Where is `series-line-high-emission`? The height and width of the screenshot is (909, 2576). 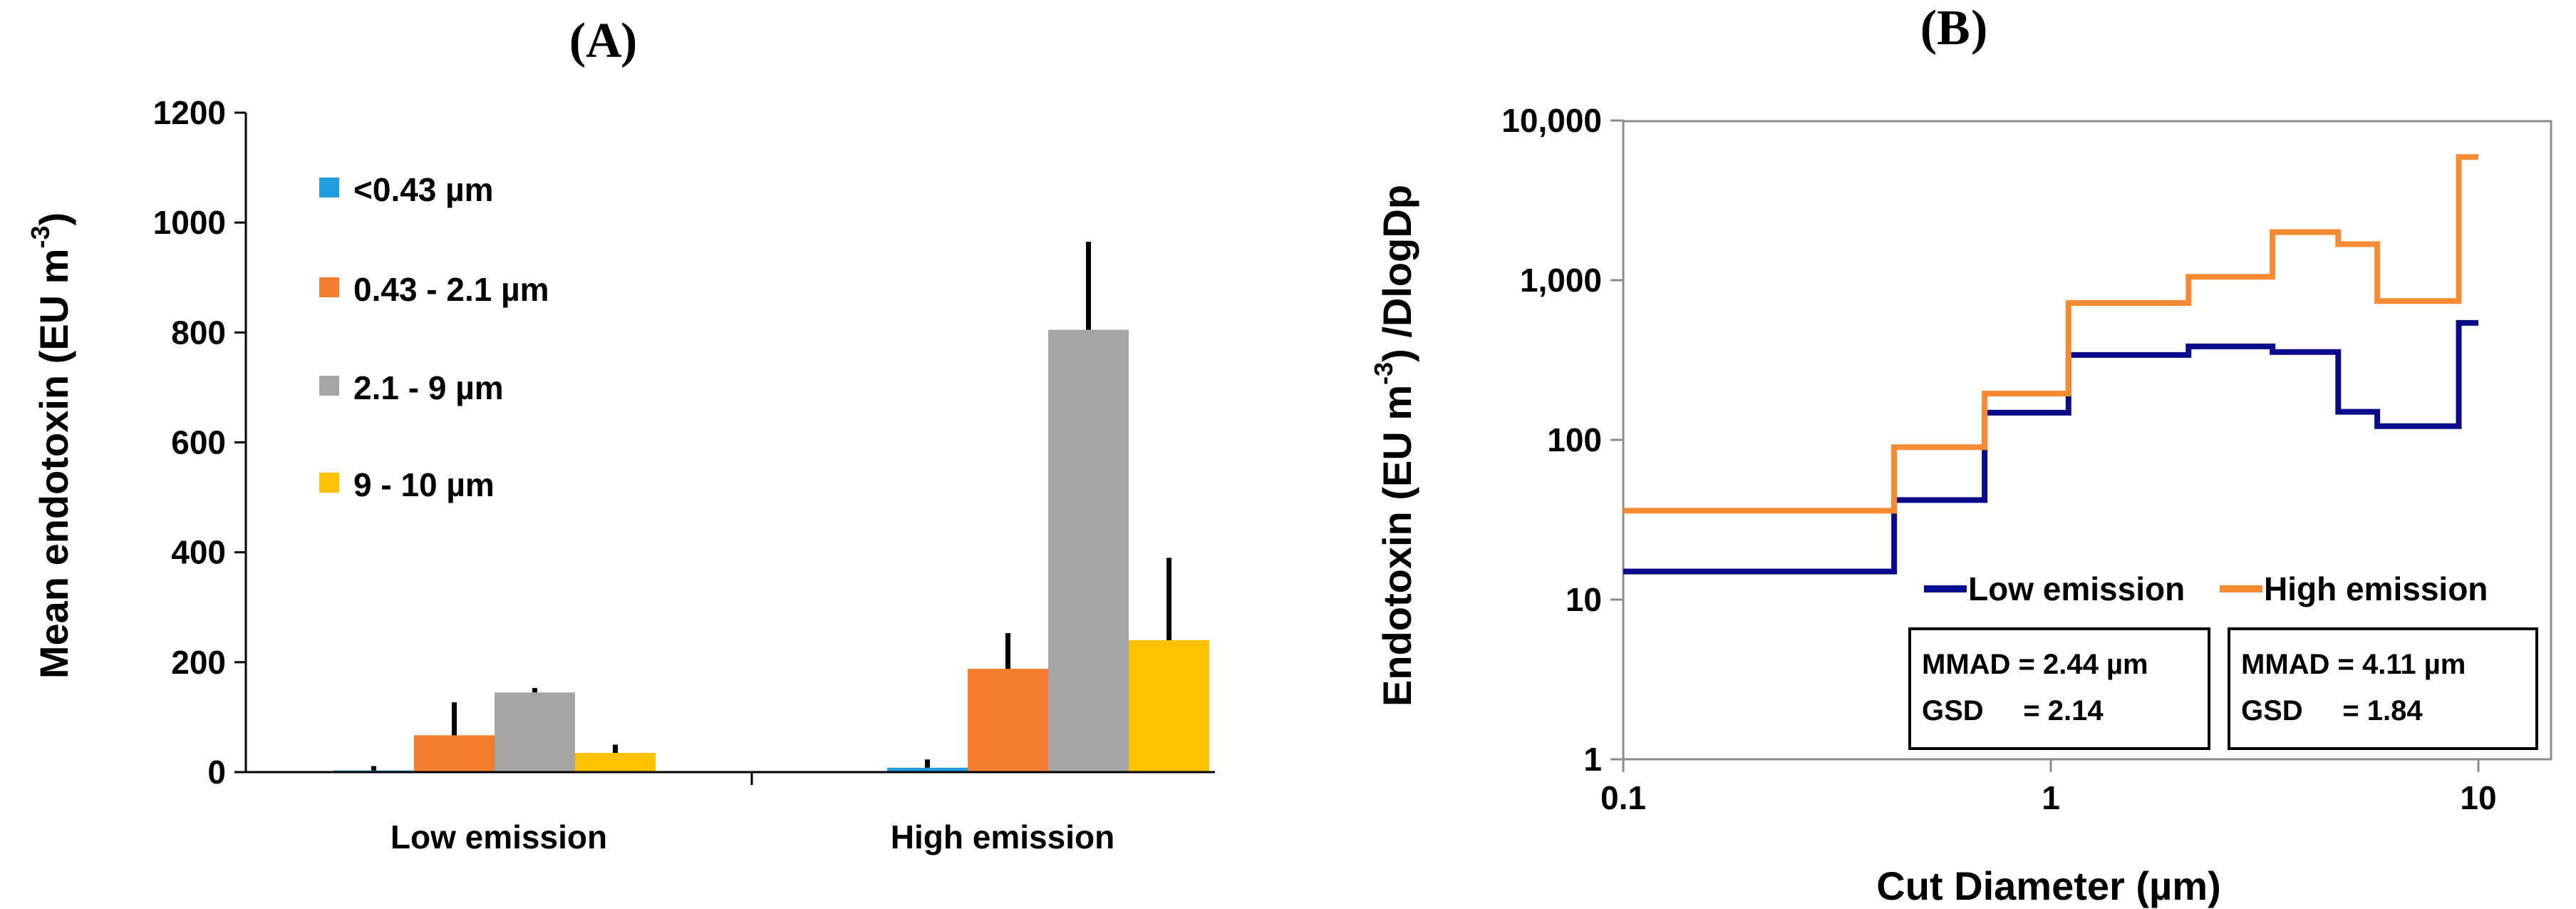
series-line-high-emission is located at coordinates (2050, 334).